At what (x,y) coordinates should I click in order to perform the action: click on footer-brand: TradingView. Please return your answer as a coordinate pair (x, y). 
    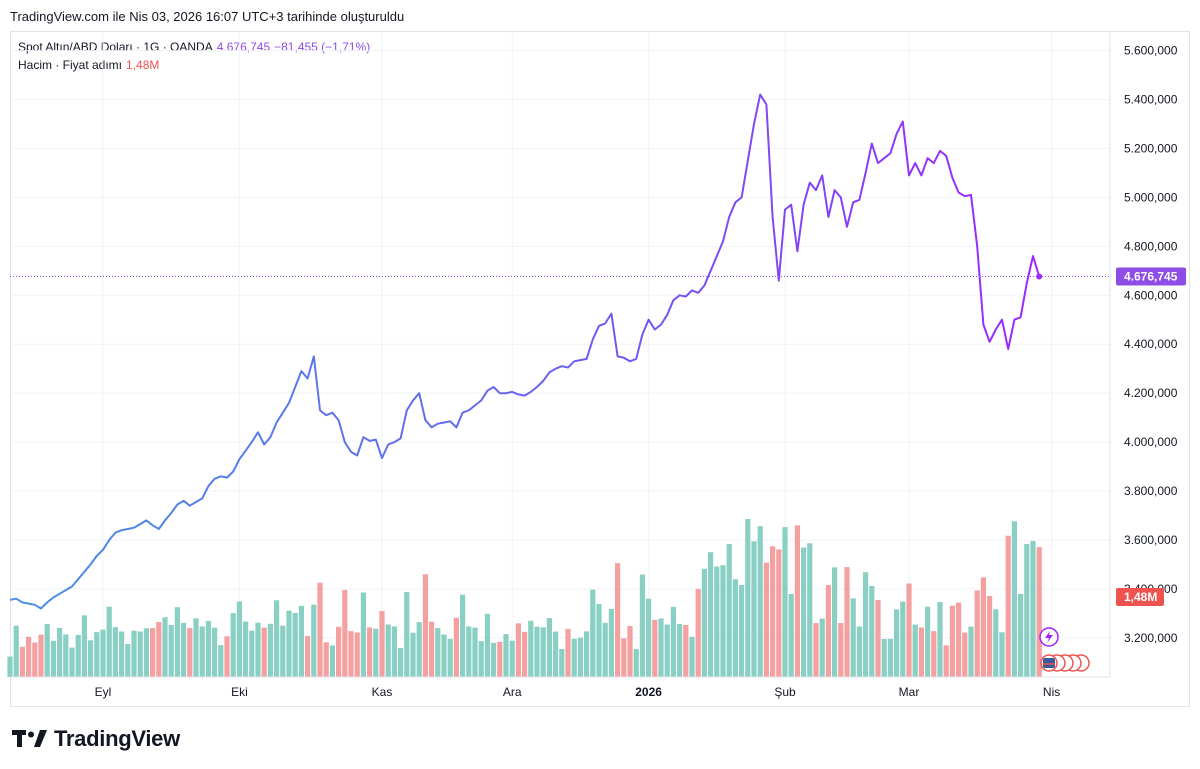
    Looking at the image, I should click on (96, 739).